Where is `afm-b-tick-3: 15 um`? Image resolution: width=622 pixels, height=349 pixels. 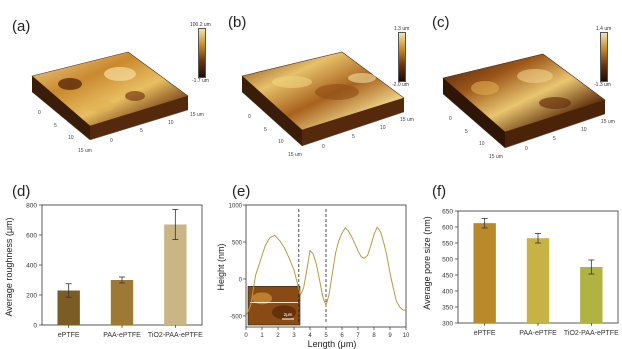 afm-b-tick-3: 15 um is located at coordinates (295, 155).